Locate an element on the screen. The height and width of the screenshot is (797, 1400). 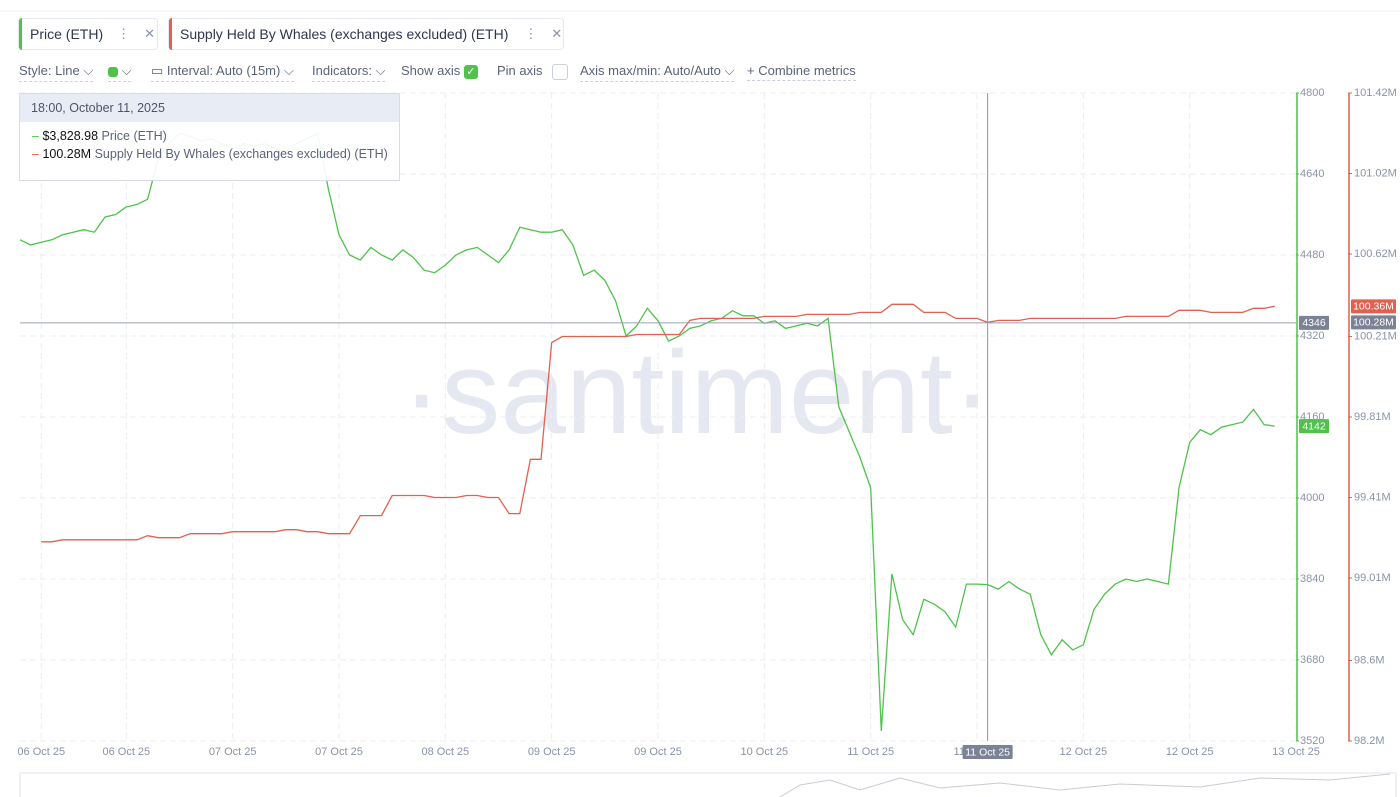
combine-label: Combine metrics is located at coordinates (807, 70).